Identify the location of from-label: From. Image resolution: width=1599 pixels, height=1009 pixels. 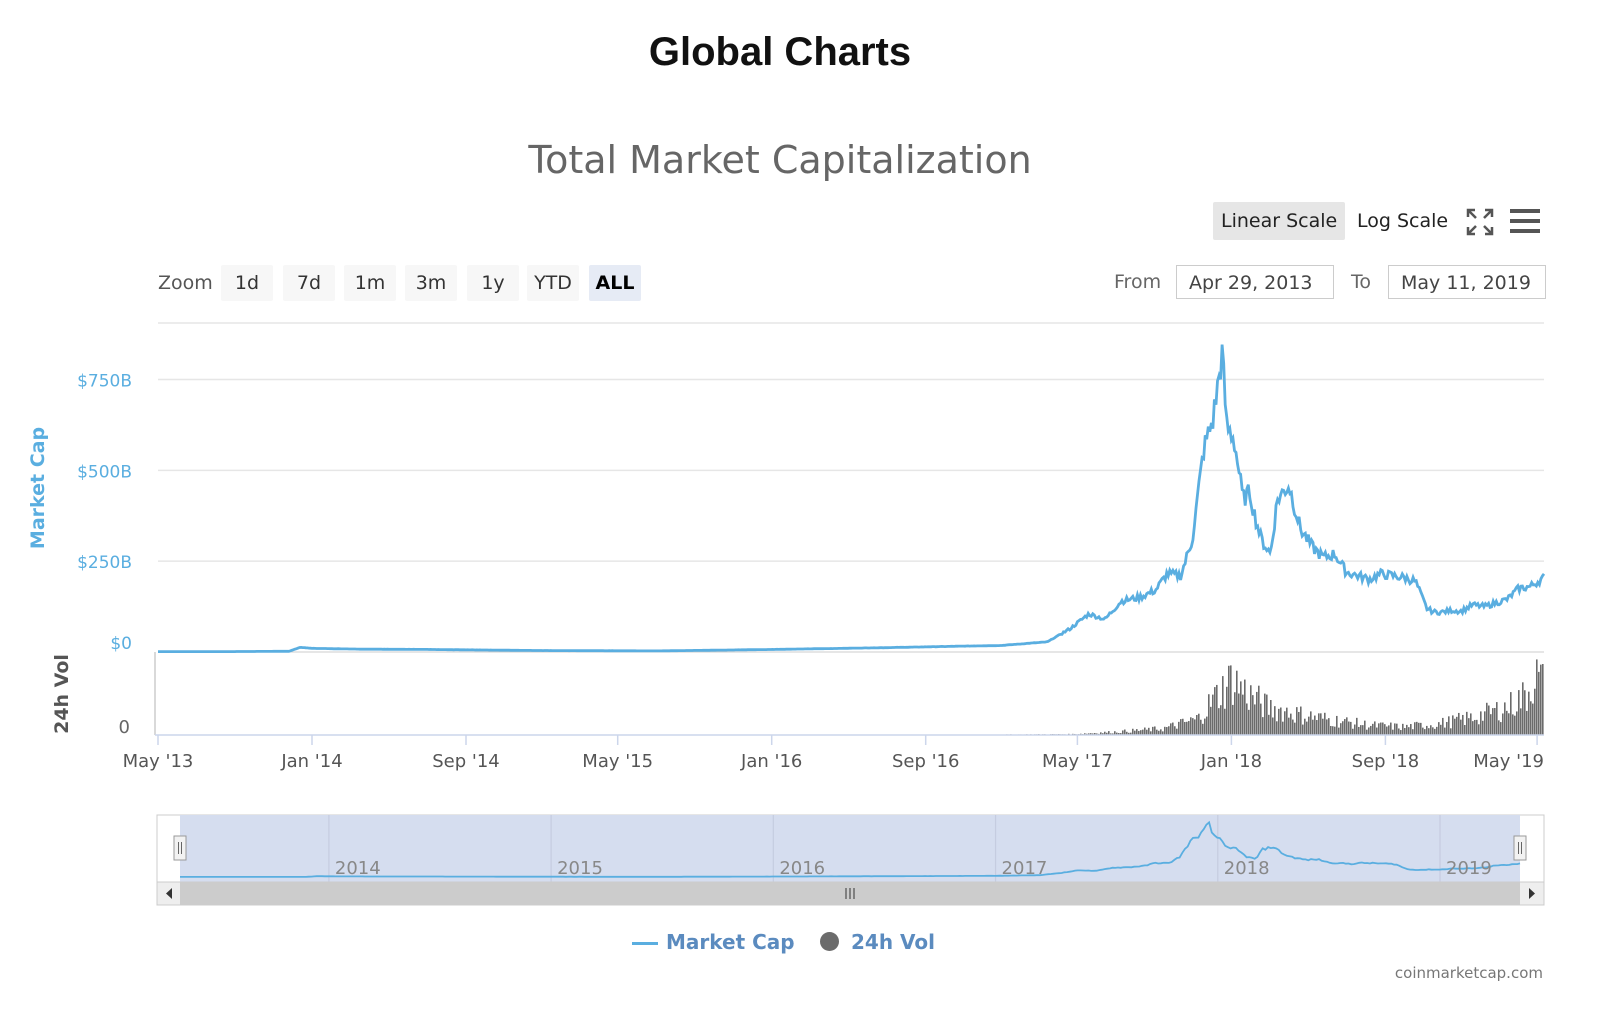
(1138, 282).